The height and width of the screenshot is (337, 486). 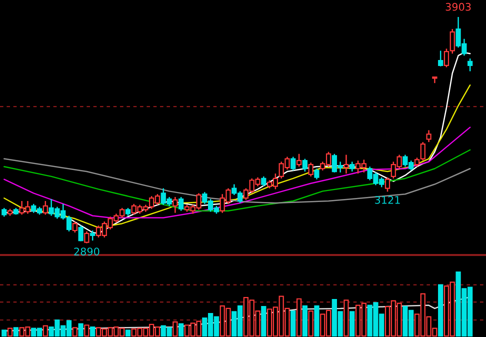 What do you see at coordinates (387, 200) in the screenshot?
I see `annotation: 3121` at bounding box center [387, 200].